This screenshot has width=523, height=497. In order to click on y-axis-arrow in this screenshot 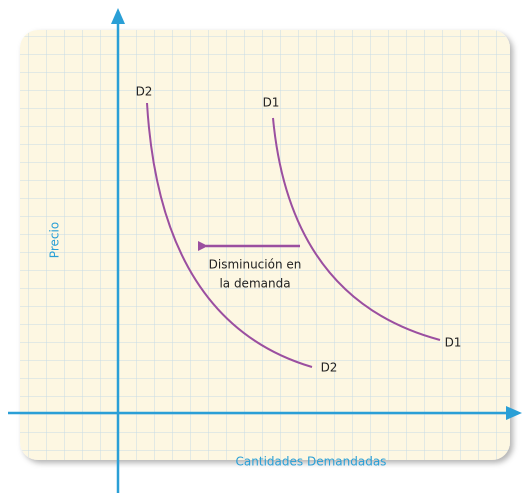, I will do `click(118, 16)`.